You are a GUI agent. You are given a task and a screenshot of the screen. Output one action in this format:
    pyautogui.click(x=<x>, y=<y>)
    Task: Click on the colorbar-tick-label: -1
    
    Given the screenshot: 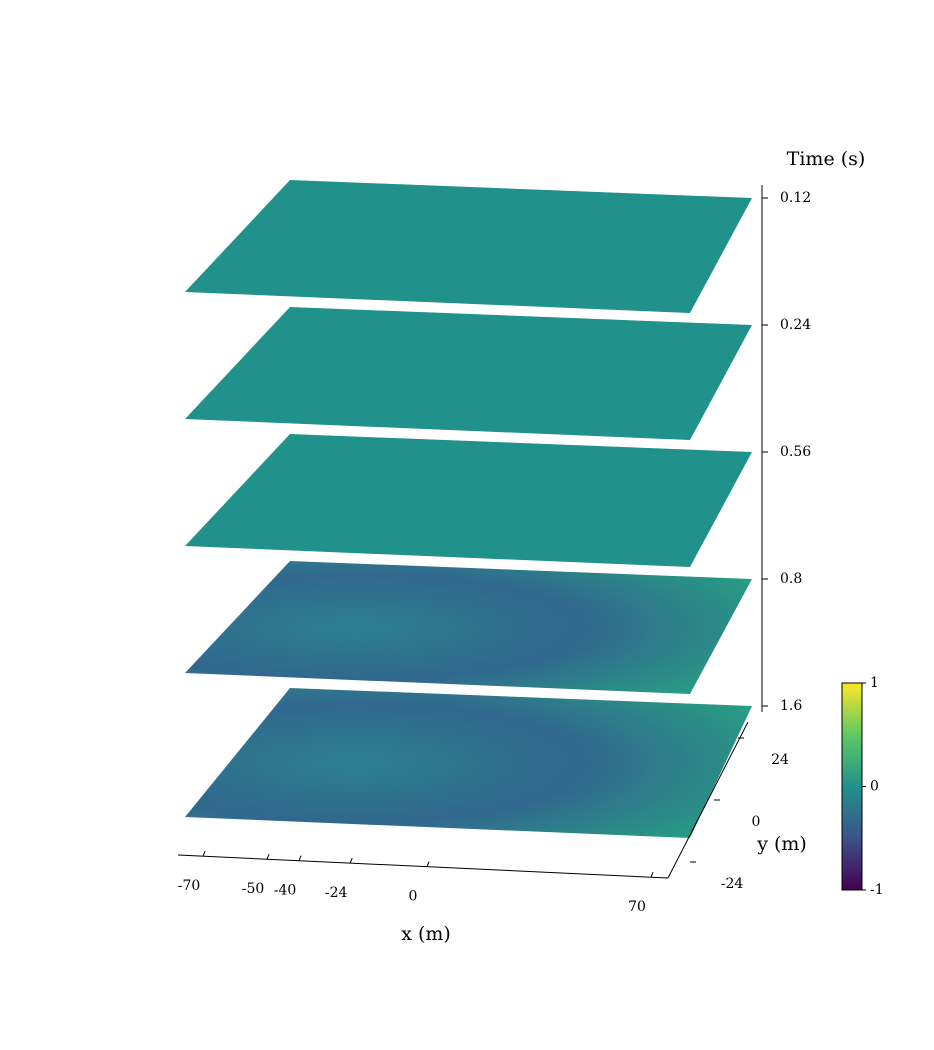 What is the action you would take?
    pyautogui.click(x=877, y=890)
    